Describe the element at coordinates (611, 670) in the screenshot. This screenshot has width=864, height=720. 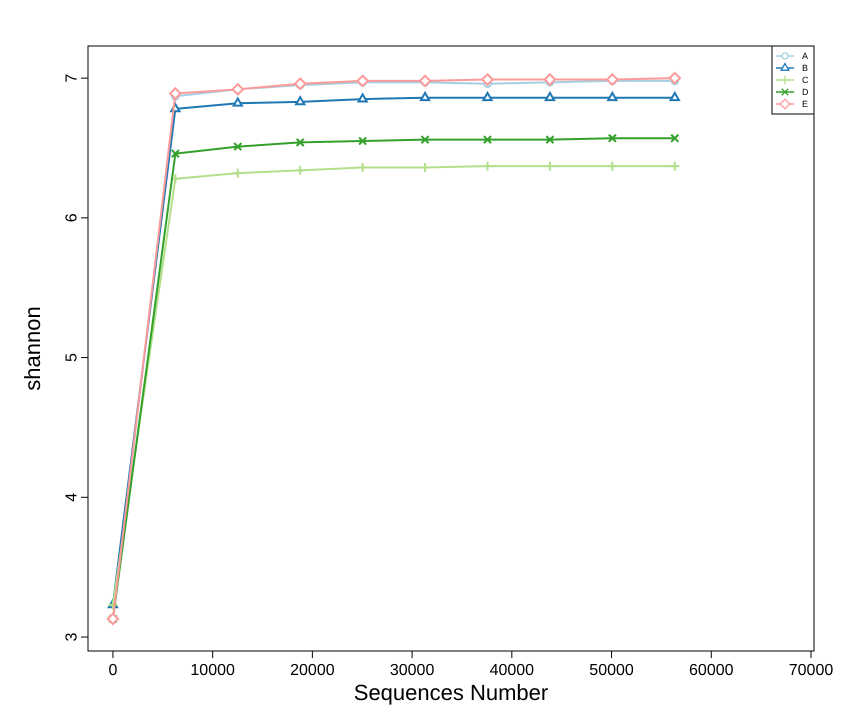
I see `x-tick-label: 50000` at that location.